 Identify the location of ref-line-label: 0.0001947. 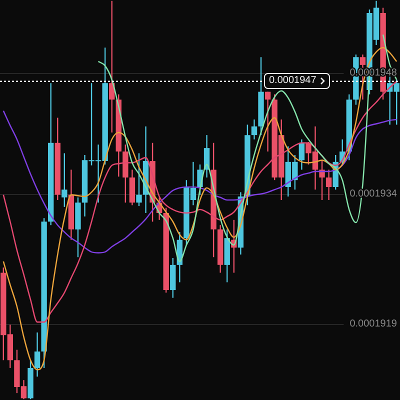
(292, 81).